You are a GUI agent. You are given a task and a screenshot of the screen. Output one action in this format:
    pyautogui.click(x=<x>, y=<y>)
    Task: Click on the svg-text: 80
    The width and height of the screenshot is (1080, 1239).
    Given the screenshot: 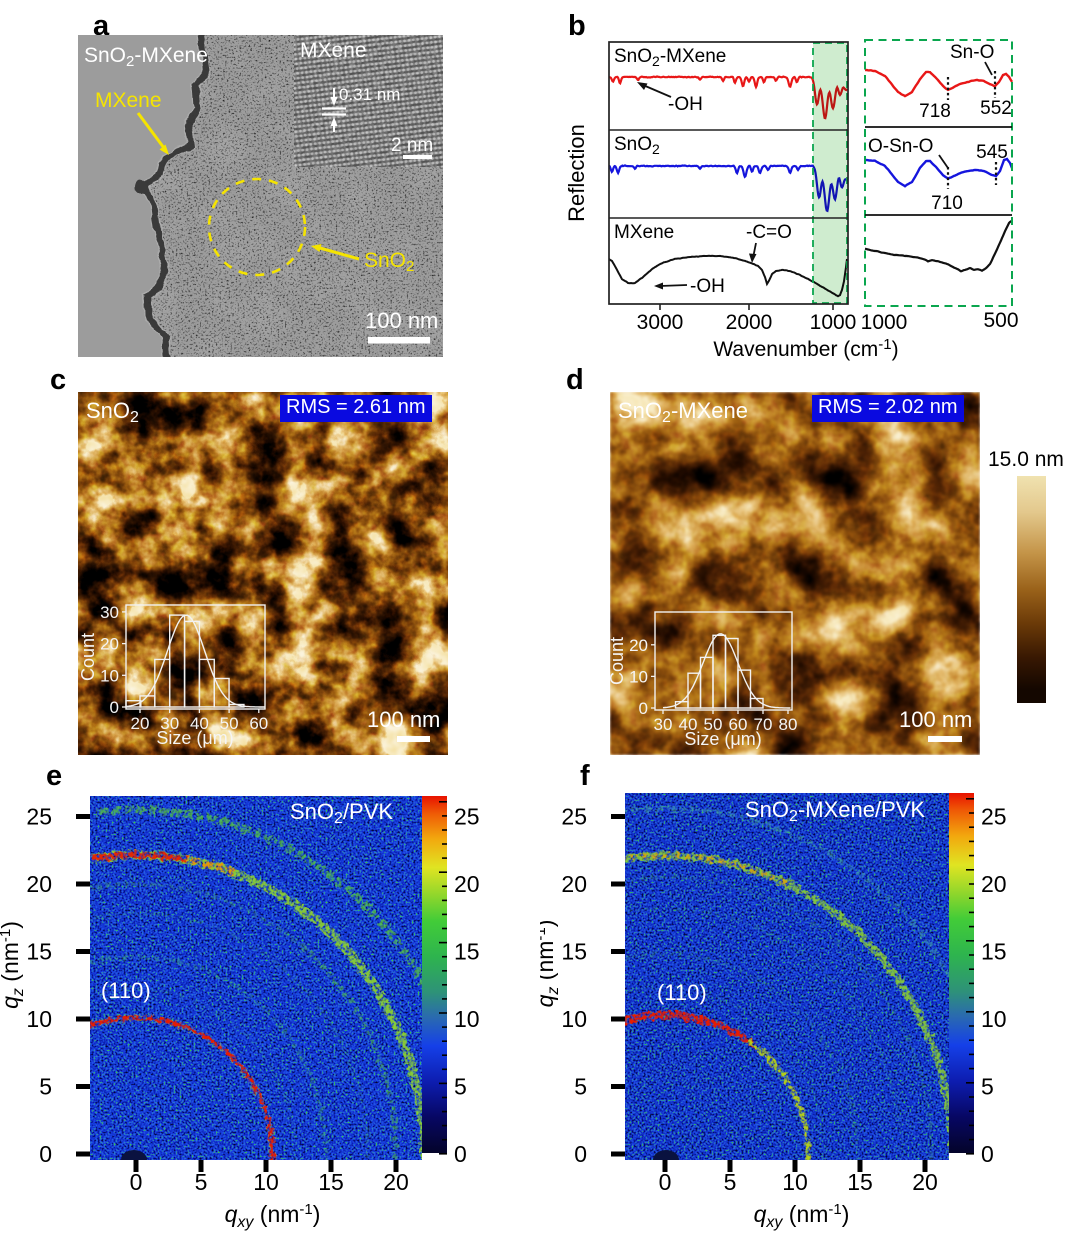 What is the action you would take?
    pyautogui.click(x=788, y=724)
    